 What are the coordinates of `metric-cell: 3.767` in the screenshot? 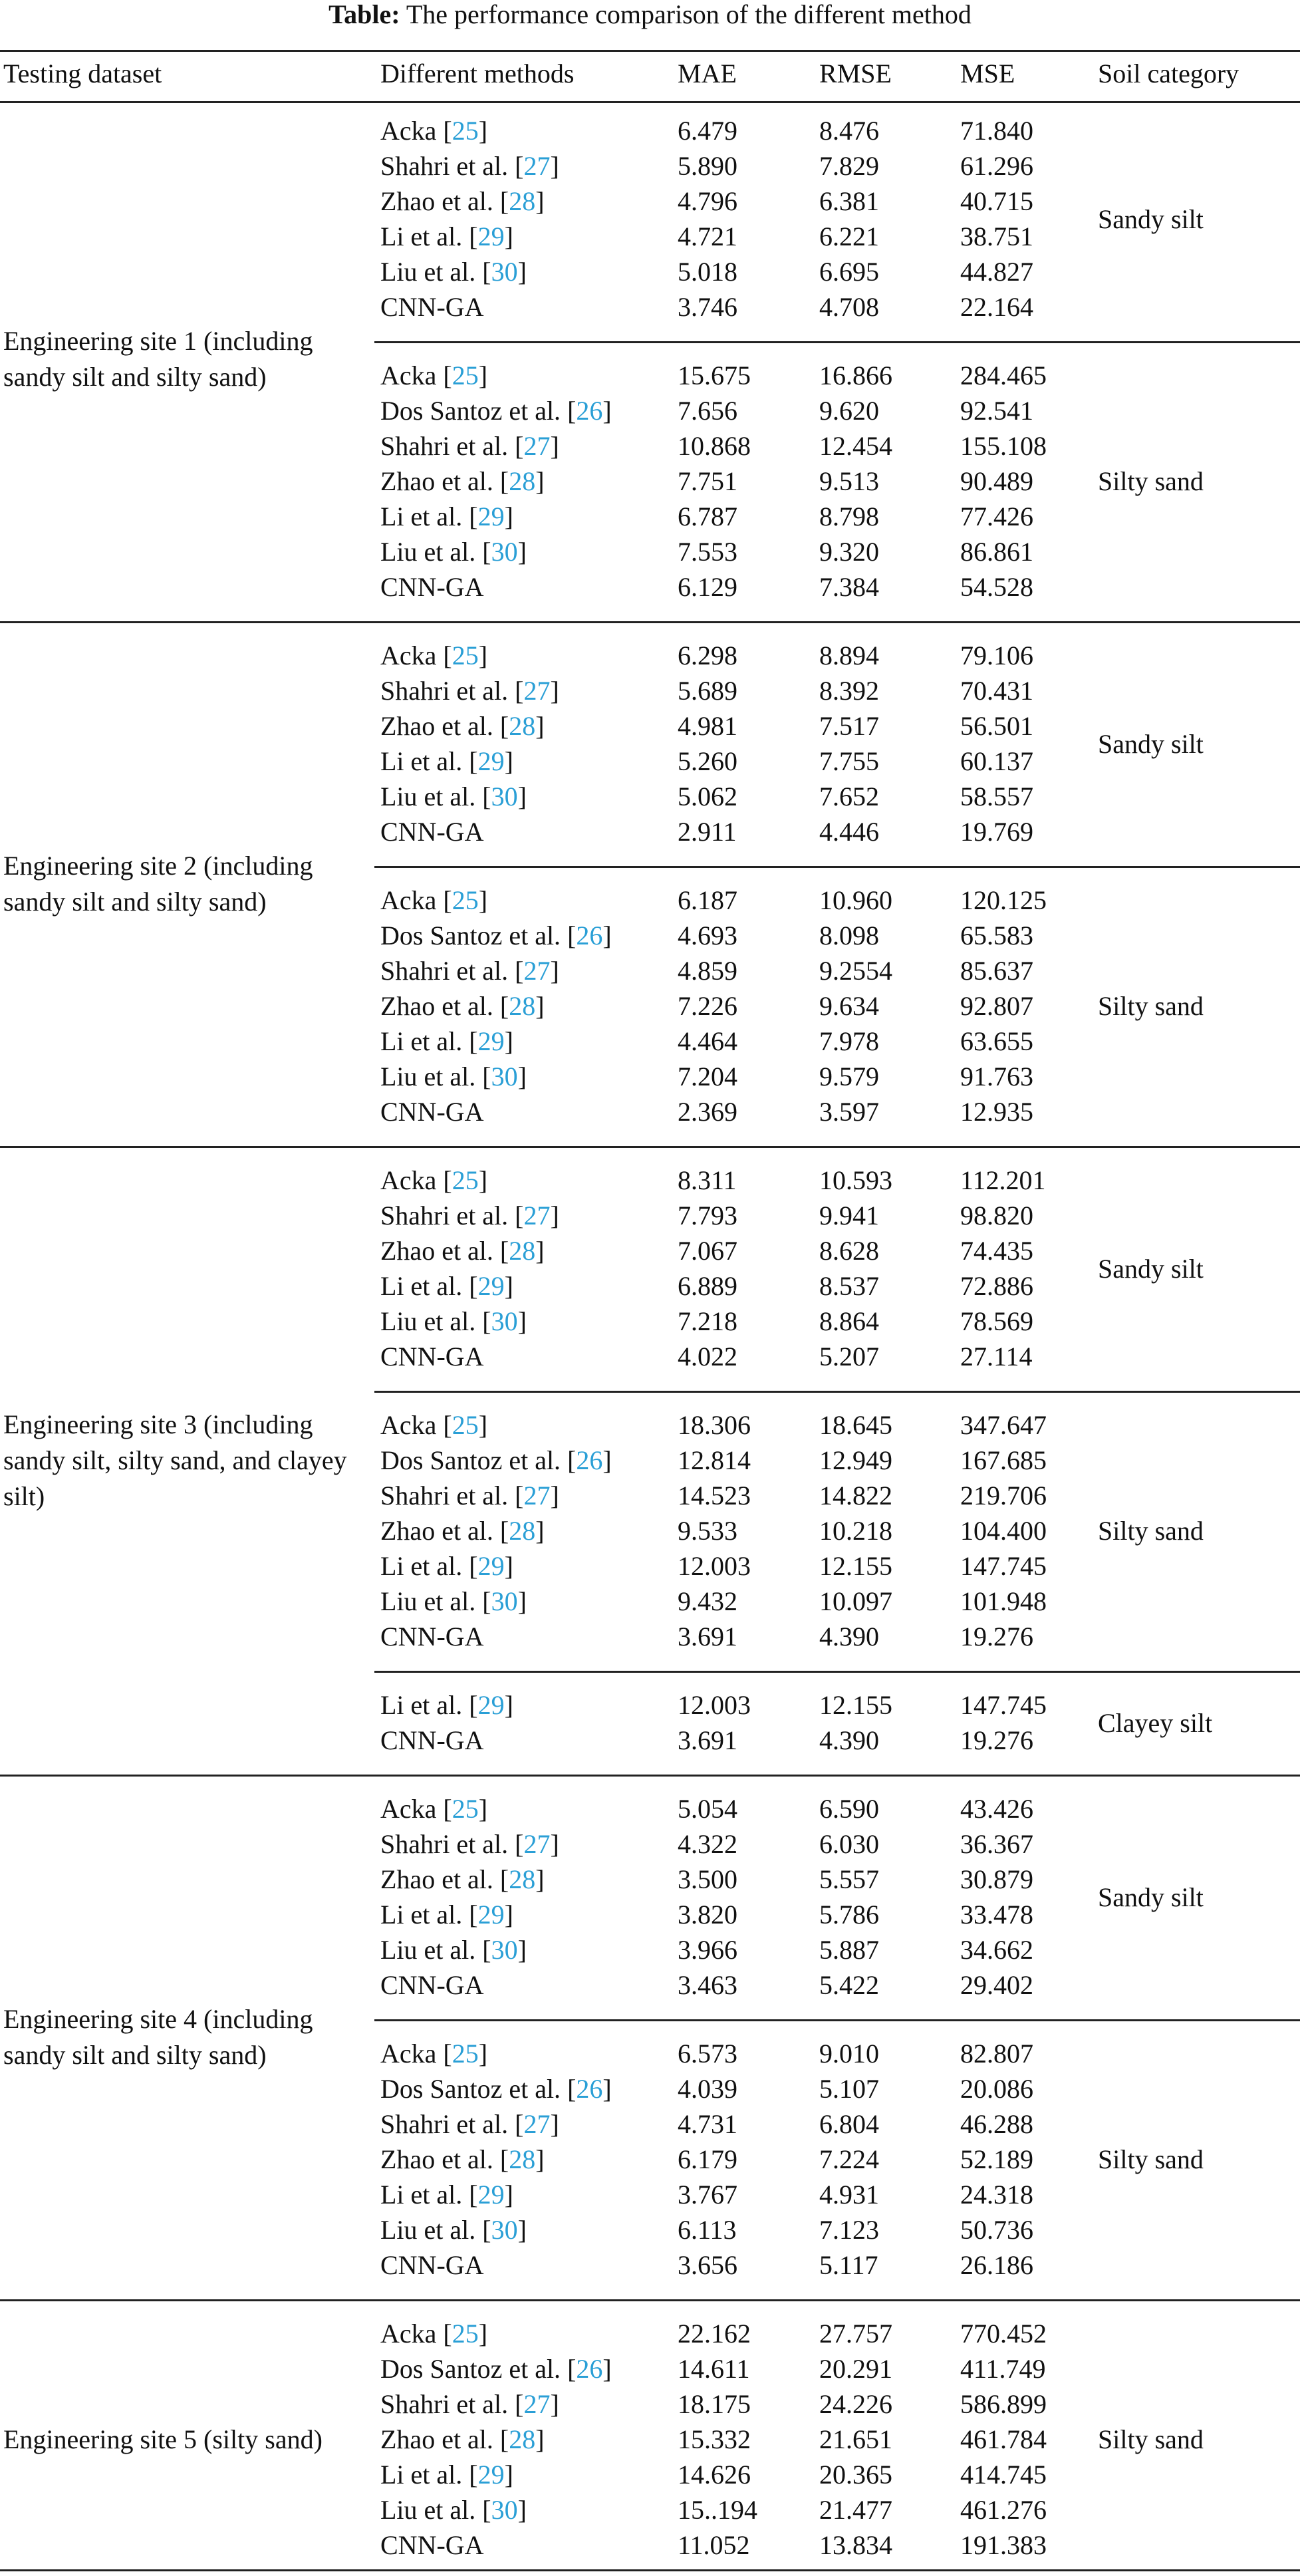 It's located at (707, 2195).